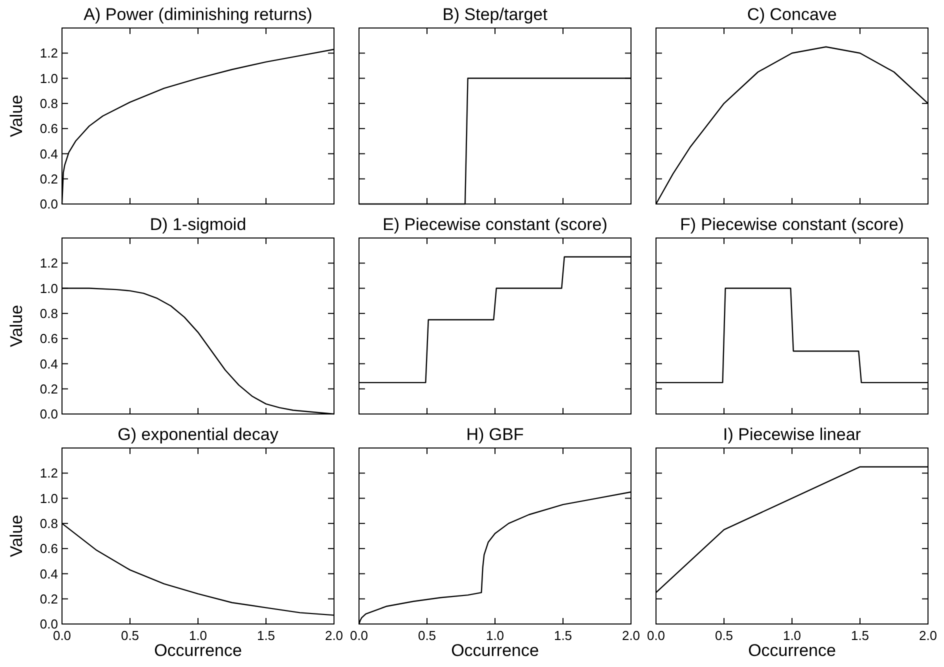 The height and width of the screenshot is (667, 944). Describe the element at coordinates (198, 224) in the screenshot. I see `chart-title: D) 1-sigmoid` at that location.